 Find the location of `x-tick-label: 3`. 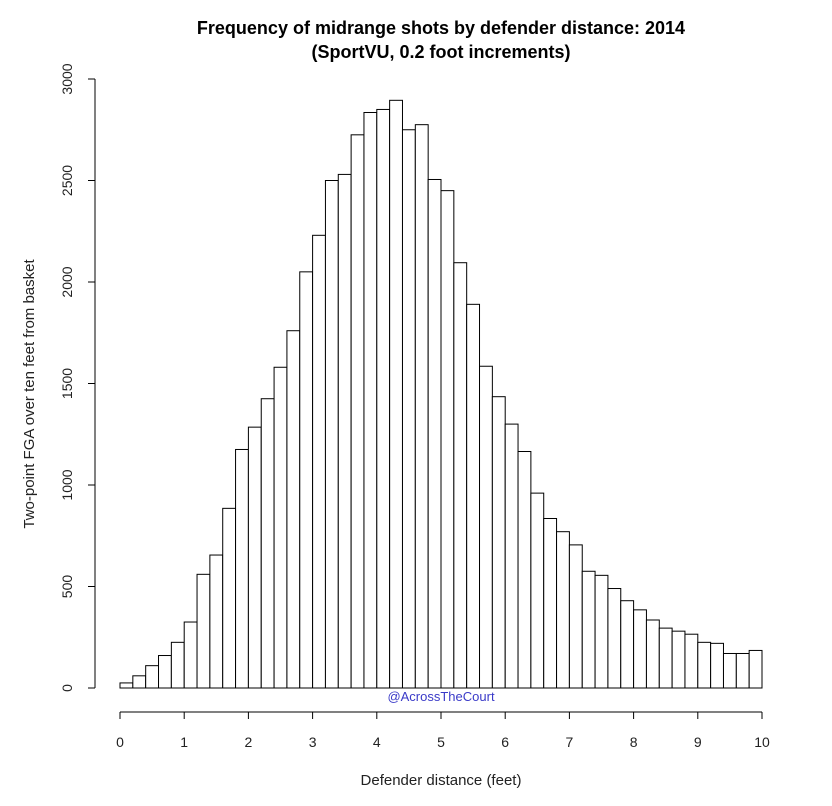

x-tick-label: 3 is located at coordinates (313, 742).